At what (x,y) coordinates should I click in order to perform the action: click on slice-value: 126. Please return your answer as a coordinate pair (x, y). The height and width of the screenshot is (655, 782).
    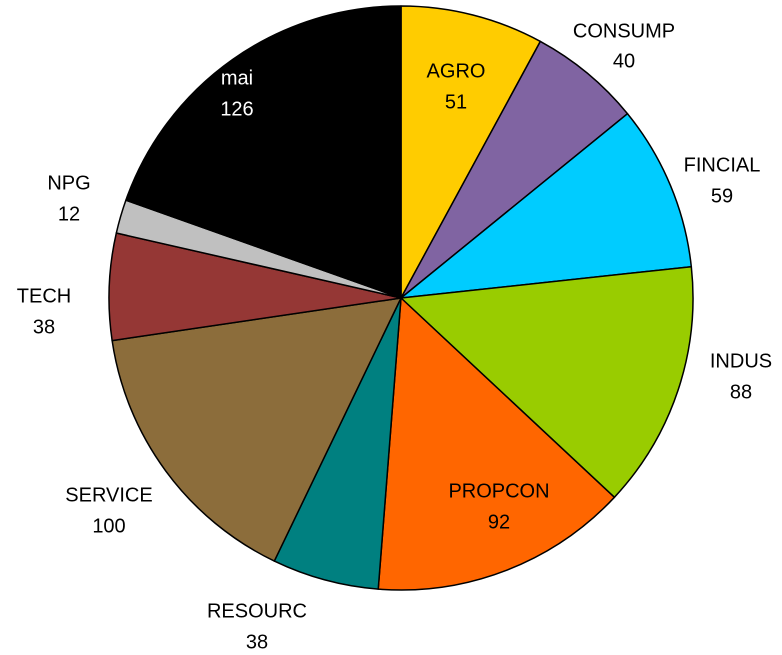
    Looking at the image, I should click on (236, 109).